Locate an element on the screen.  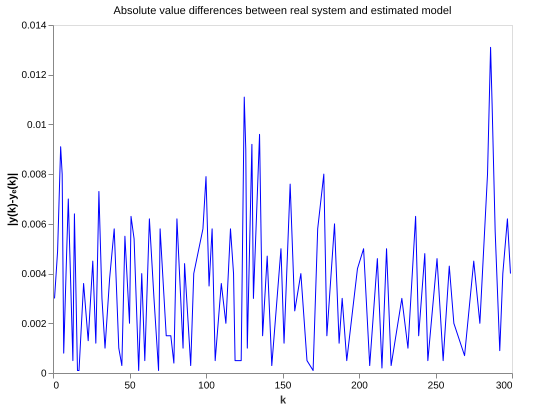
x-tick-label: 100 is located at coordinates (207, 386).